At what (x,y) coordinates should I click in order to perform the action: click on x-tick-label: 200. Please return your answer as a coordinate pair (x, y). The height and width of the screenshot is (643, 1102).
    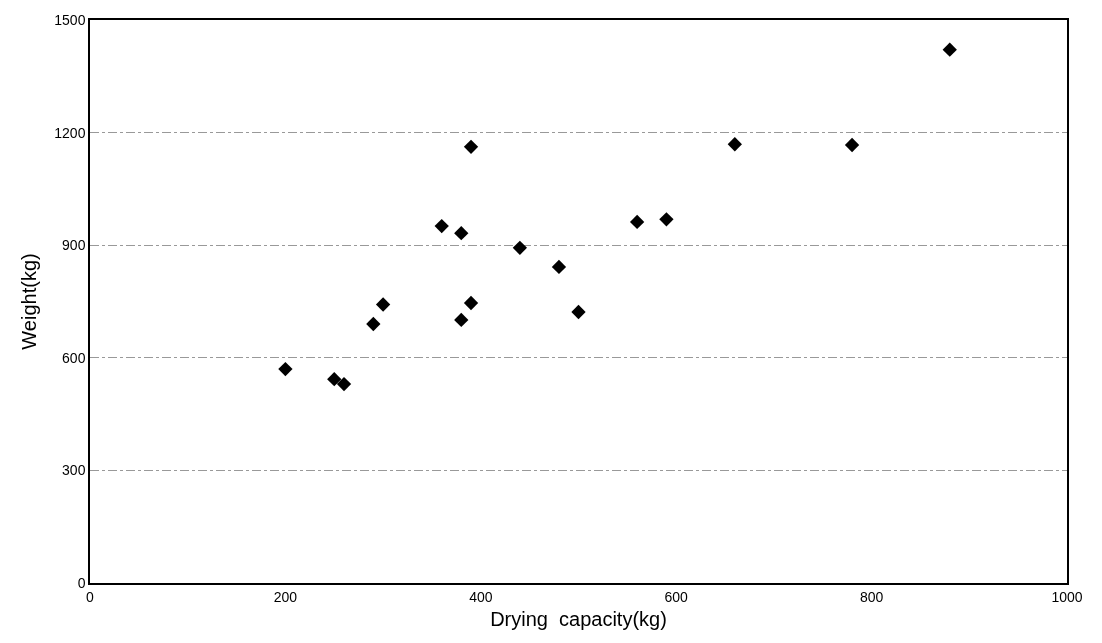
    Looking at the image, I should click on (285, 596).